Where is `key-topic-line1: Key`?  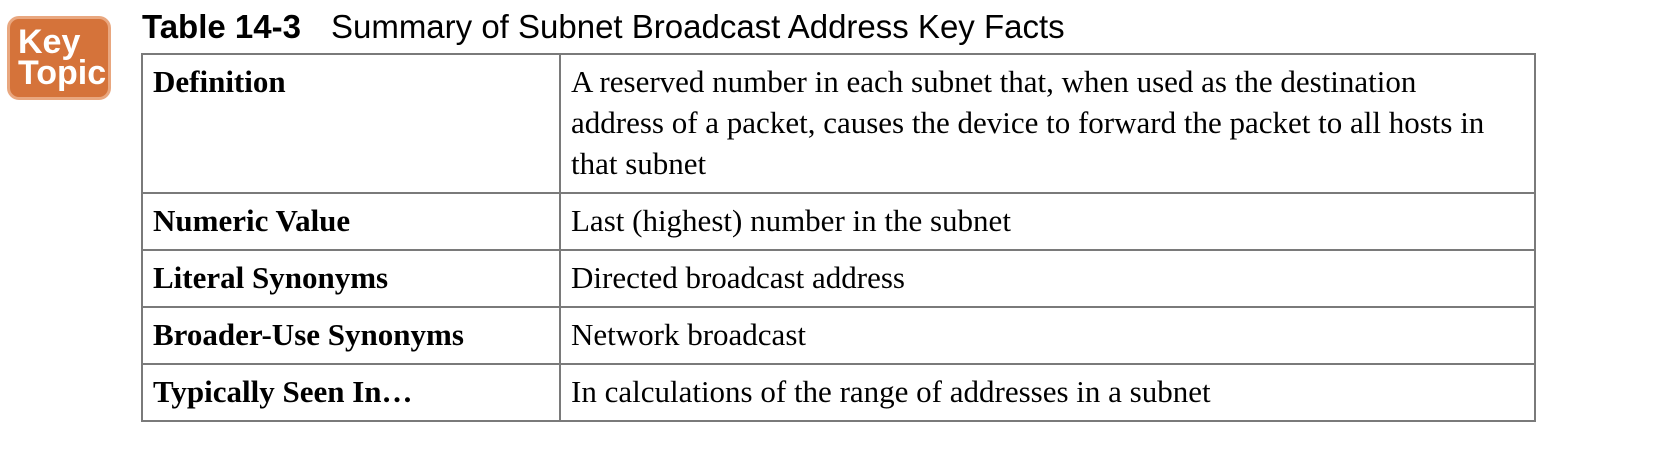
key-topic-line1: Key is located at coordinates (49, 42).